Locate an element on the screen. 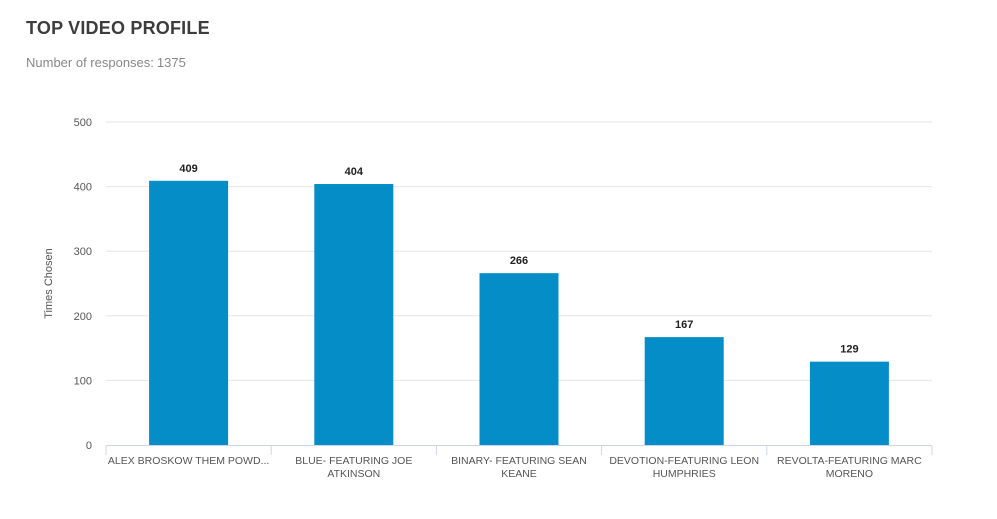 This screenshot has height=519, width=997. bar-value-label: 129 is located at coordinates (849, 350).